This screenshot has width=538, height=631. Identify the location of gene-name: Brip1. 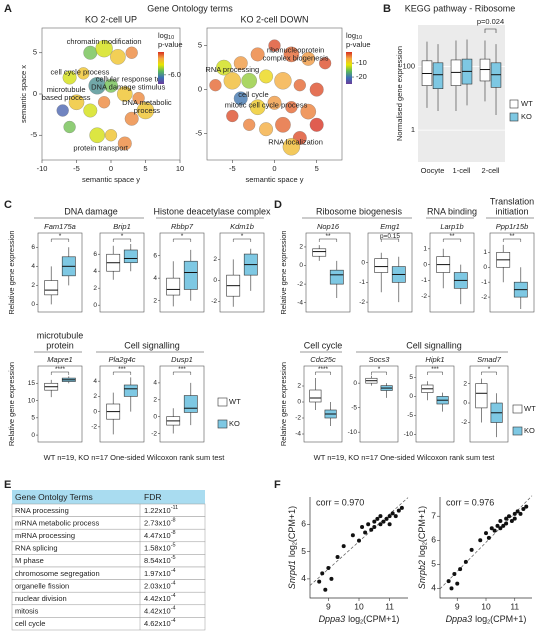
(122, 226).